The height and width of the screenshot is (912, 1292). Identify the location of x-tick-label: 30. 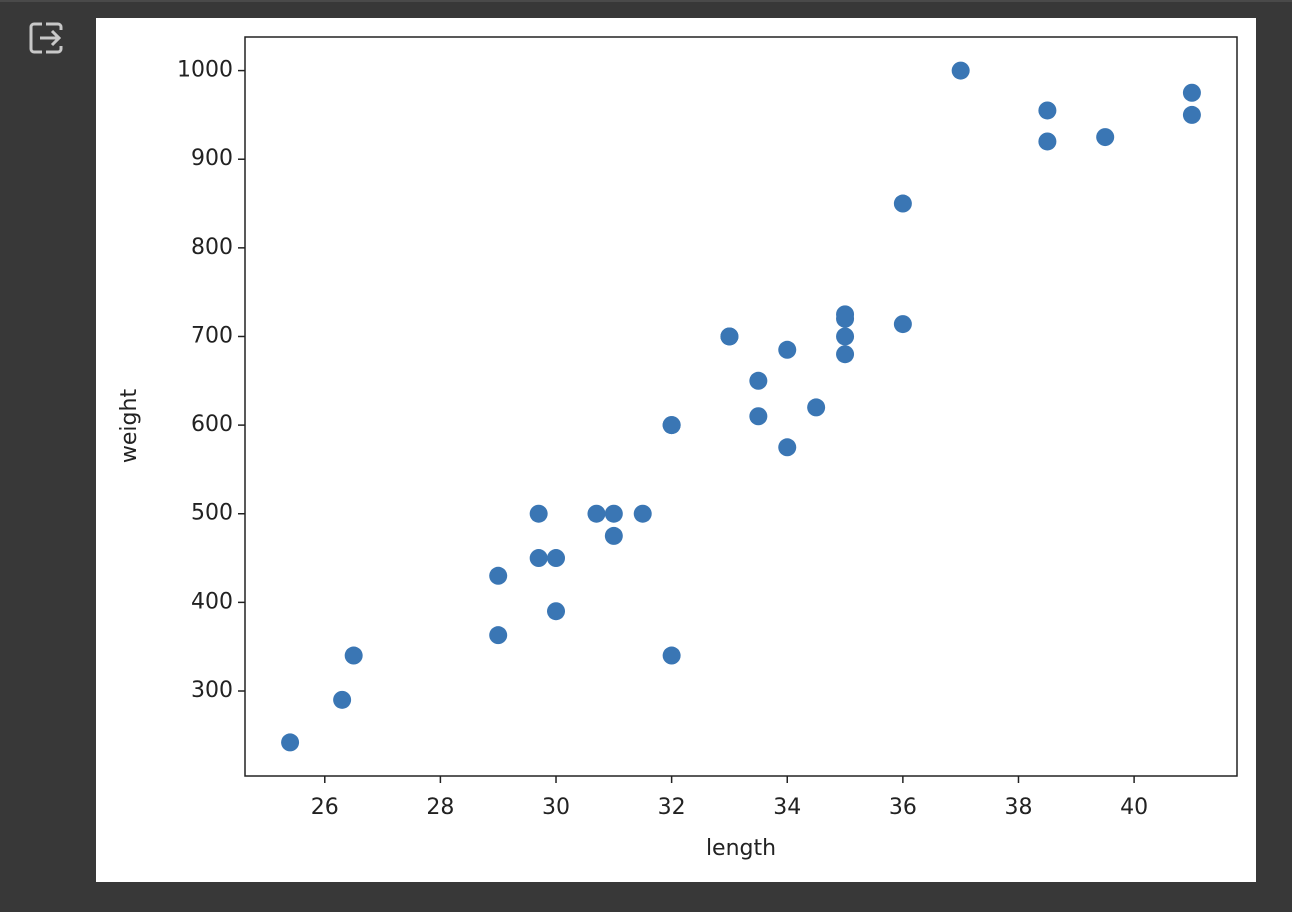
(556, 807).